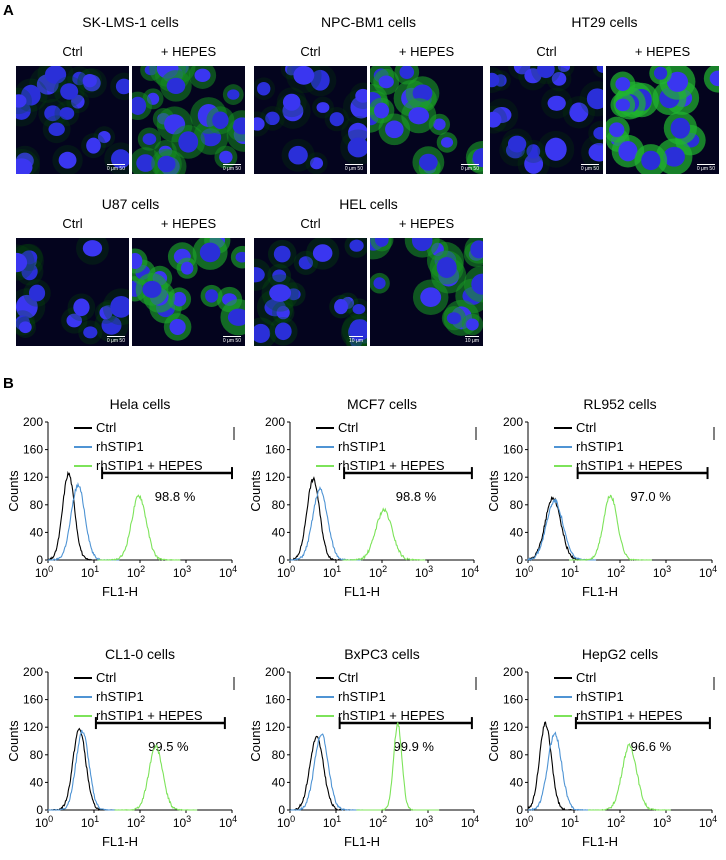 The height and width of the screenshot is (860, 726). Describe the element at coordinates (620, 654) in the screenshot. I see `chart-title: HepG2 cells` at that location.